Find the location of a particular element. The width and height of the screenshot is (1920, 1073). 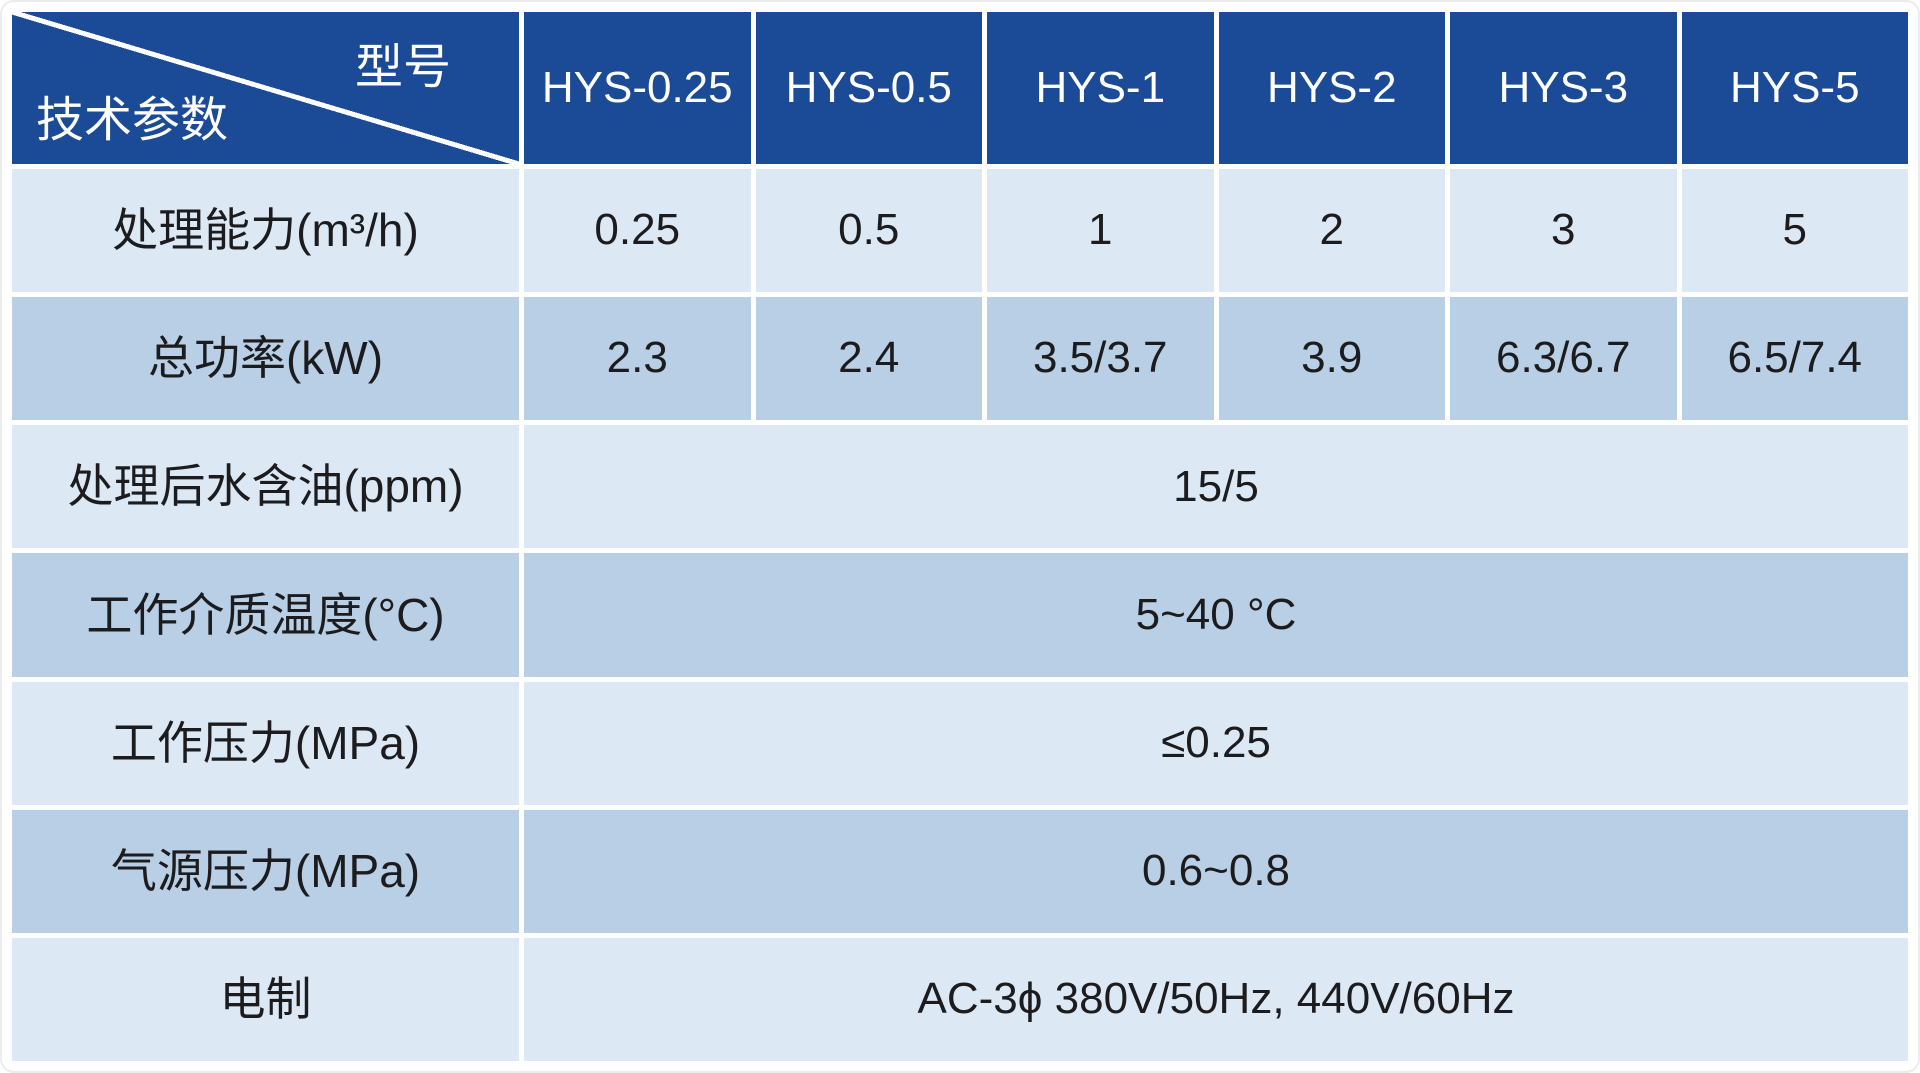

capacity-value: 1 is located at coordinates (1100, 231).